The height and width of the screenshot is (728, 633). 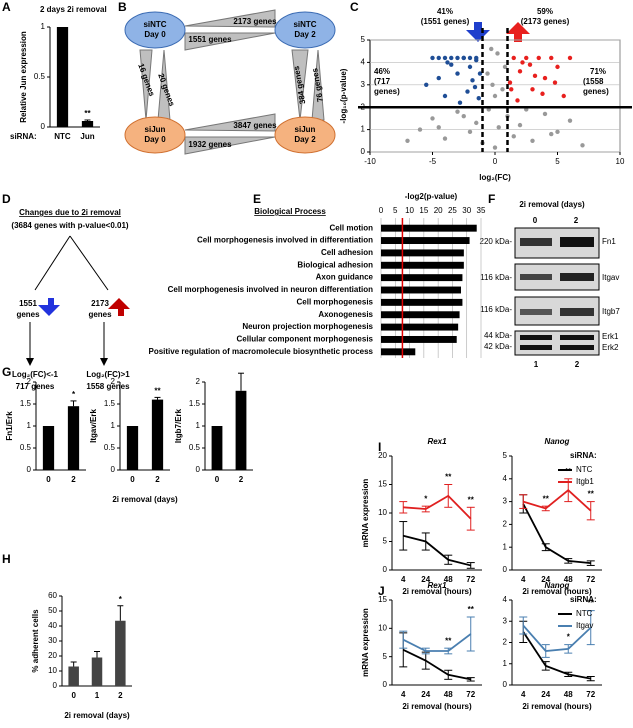 I want to click on y-tick-label: 50, so click(x=52, y=610).